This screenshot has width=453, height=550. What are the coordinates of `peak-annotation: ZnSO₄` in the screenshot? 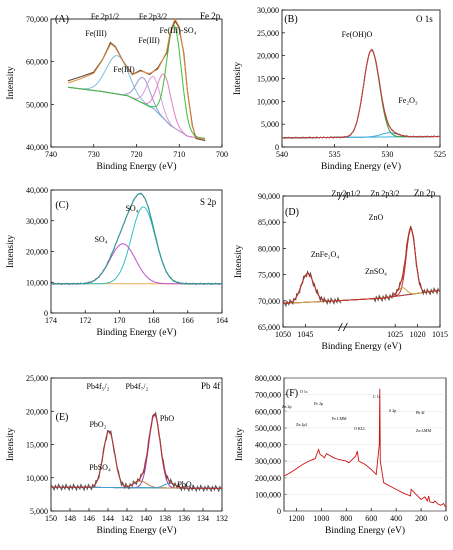 It's located at (376, 271).